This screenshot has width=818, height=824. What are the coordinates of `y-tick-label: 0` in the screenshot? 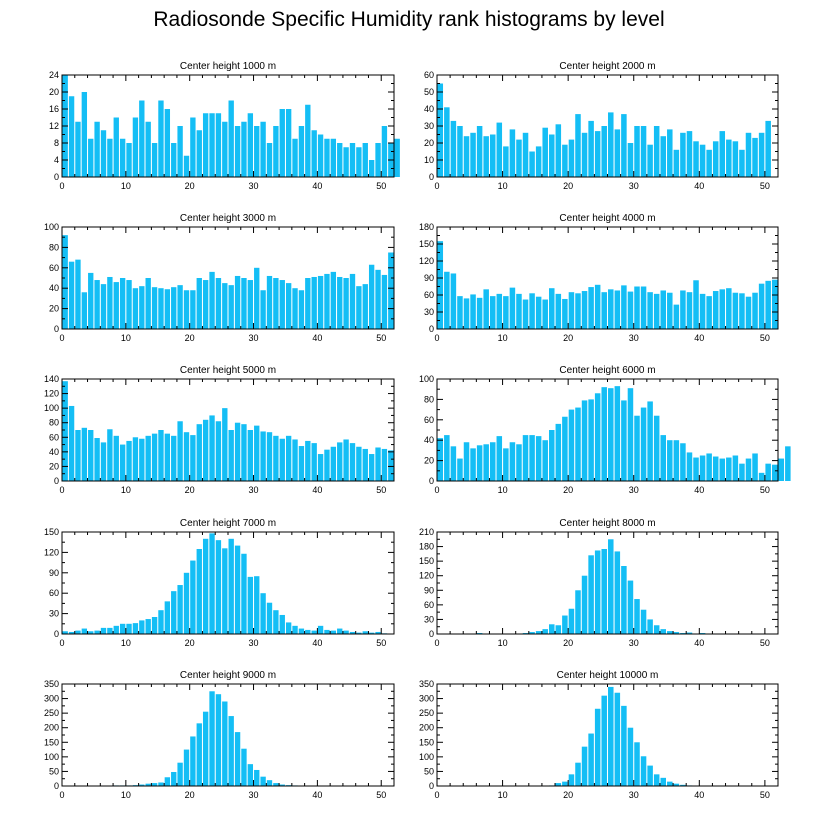 It's located at (56, 177).